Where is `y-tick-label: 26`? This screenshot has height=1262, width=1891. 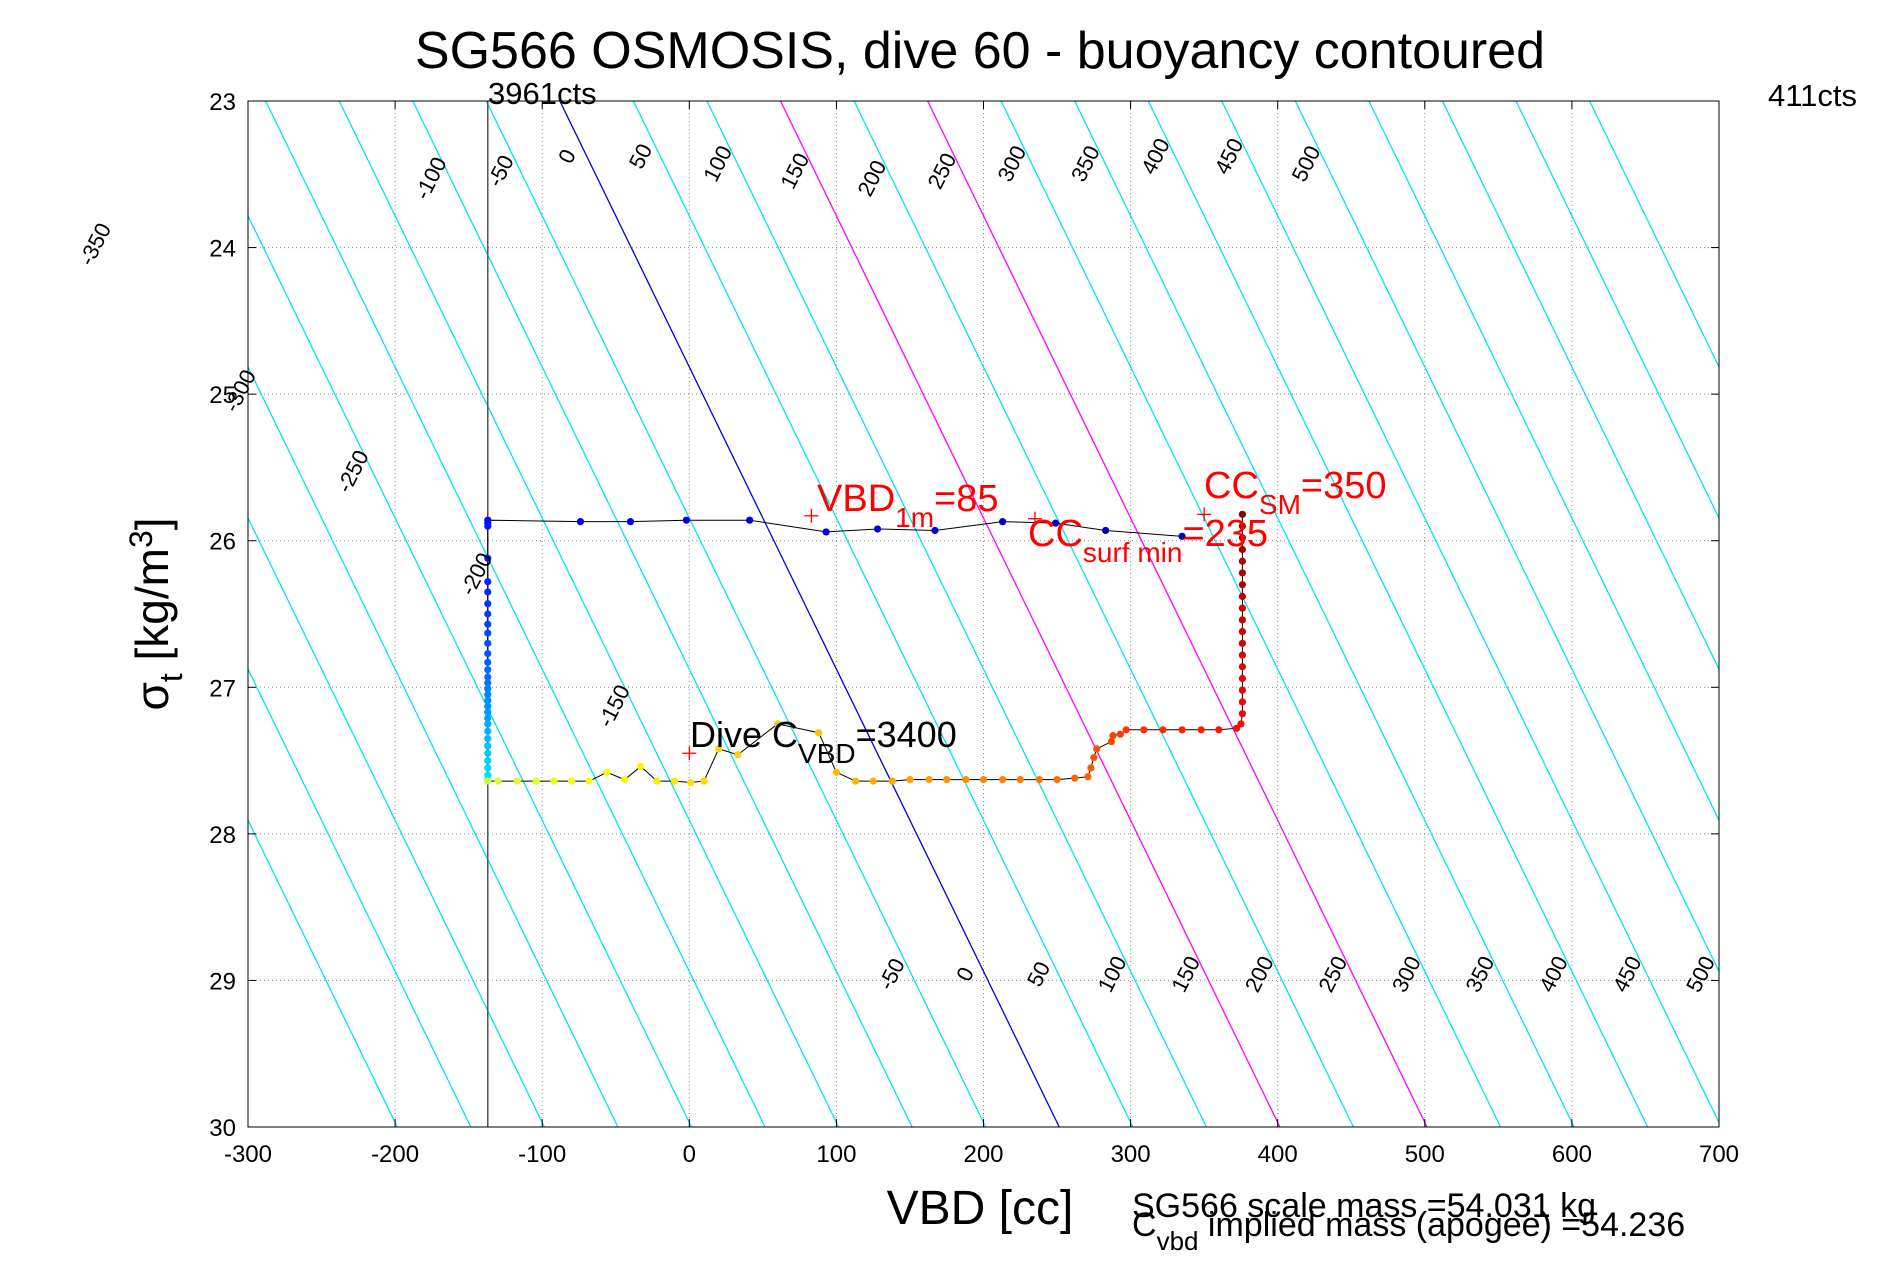
y-tick-label: 26 is located at coordinates (222, 542).